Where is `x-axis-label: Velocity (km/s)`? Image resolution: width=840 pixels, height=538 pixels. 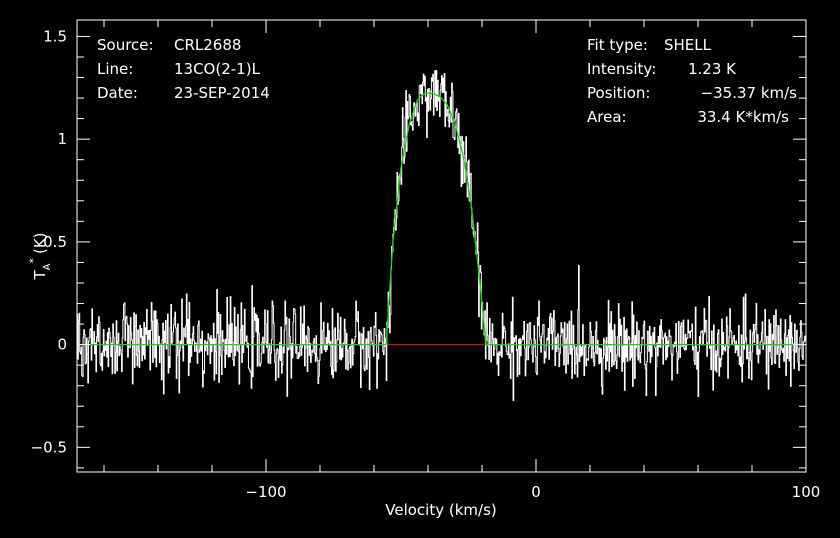 x-axis-label: Velocity (km/s) is located at coordinates (440, 510).